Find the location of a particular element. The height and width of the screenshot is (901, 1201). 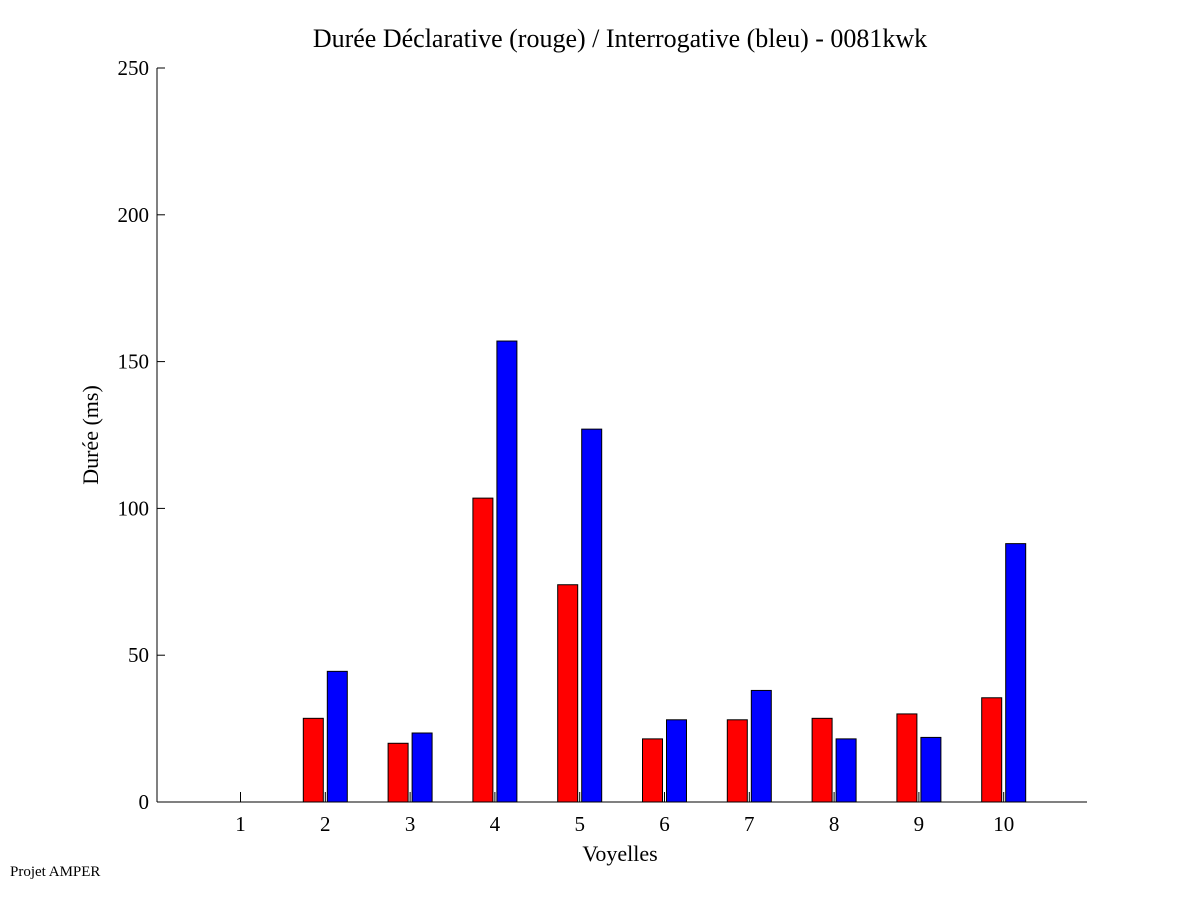

x-axis-ticks: 1 2 3 4 5 6 7 8 9 10 is located at coordinates (624, 814).